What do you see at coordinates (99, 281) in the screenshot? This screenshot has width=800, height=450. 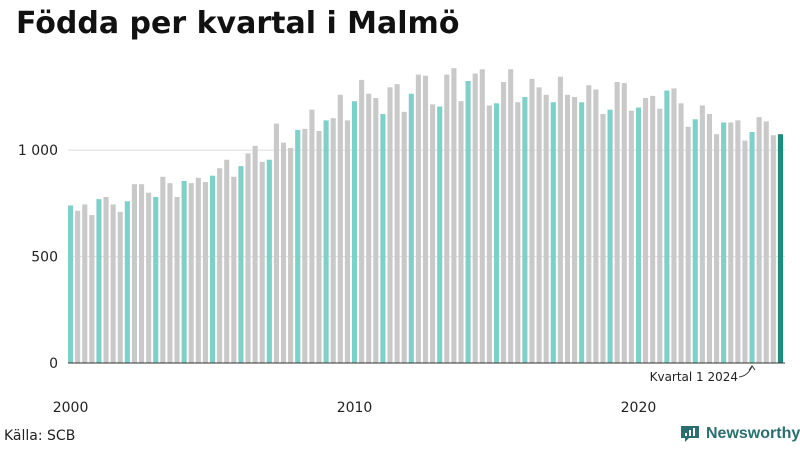 I see `bar-2001-q1: 2001 Q1: 770` at bounding box center [99, 281].